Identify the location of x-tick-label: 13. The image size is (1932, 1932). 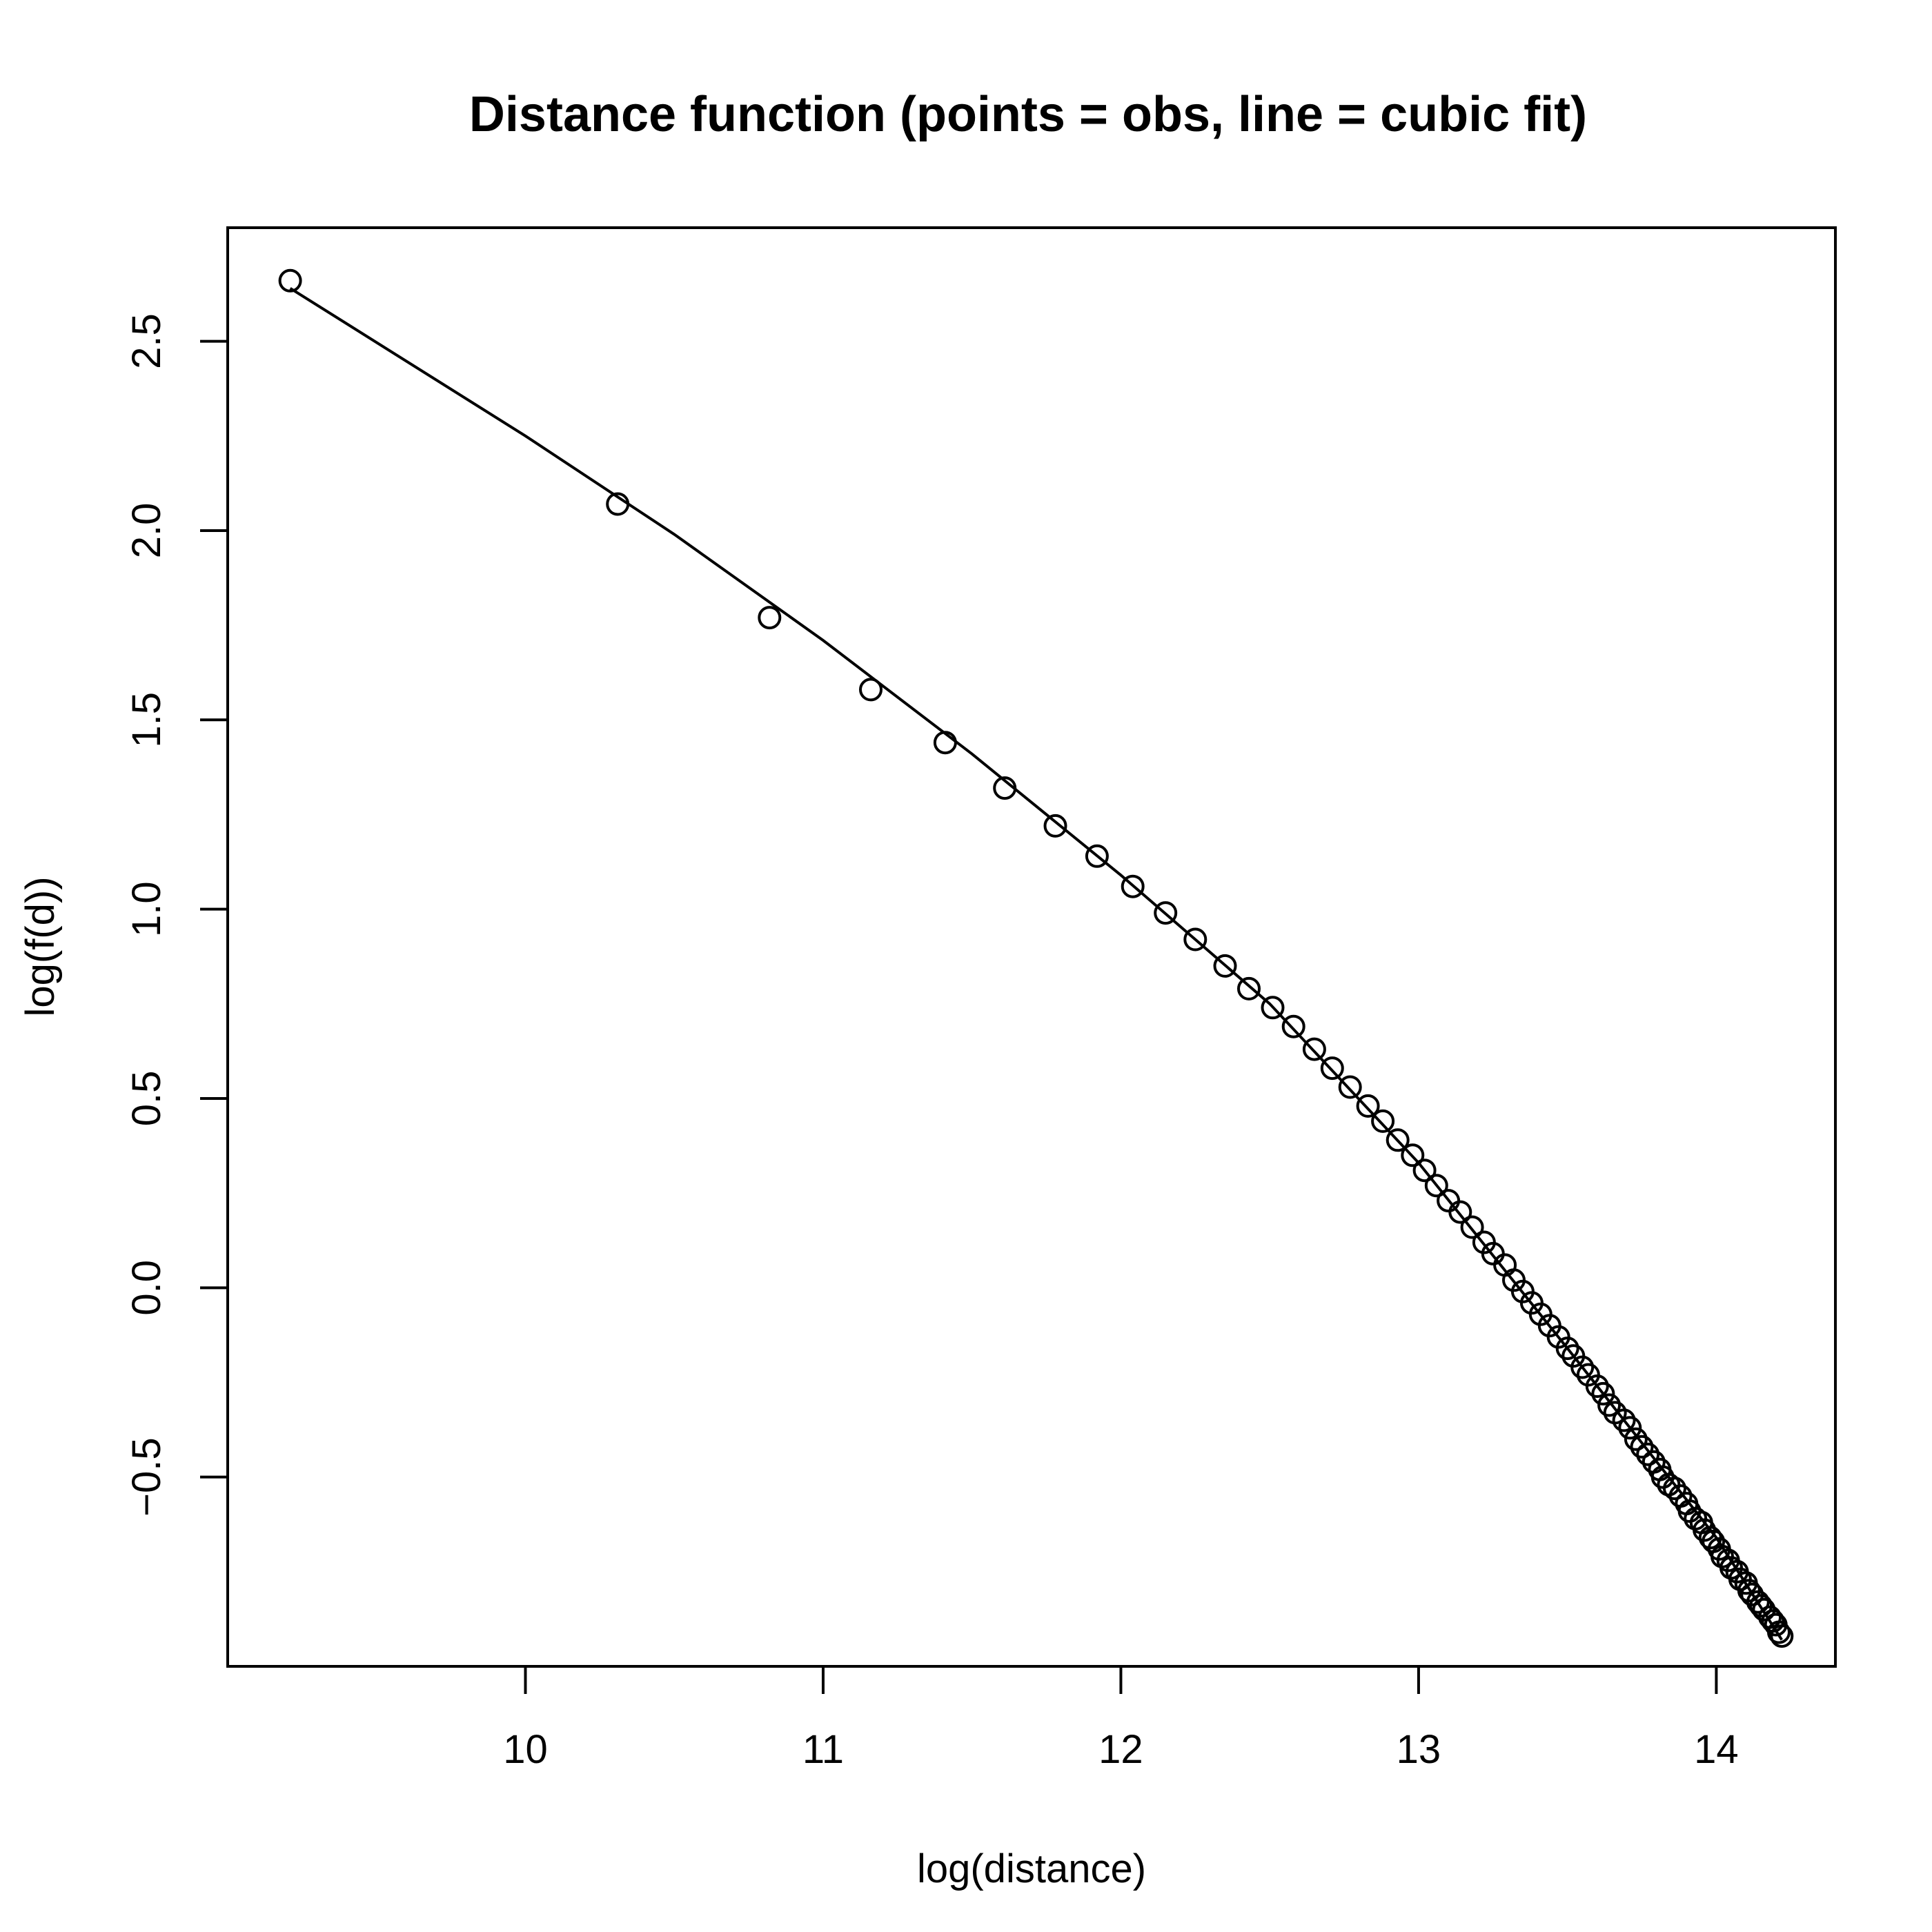
(1419, 1749).